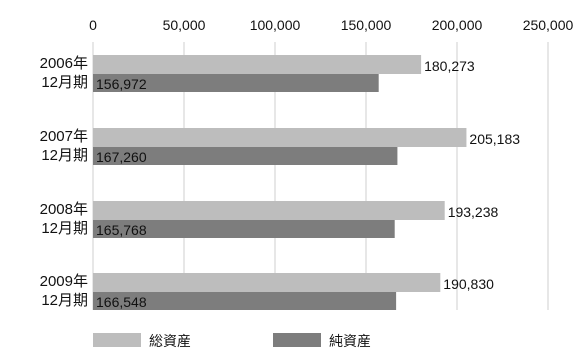  I want to click on category-label-2-line-0: 2008年, so click(64, 209).